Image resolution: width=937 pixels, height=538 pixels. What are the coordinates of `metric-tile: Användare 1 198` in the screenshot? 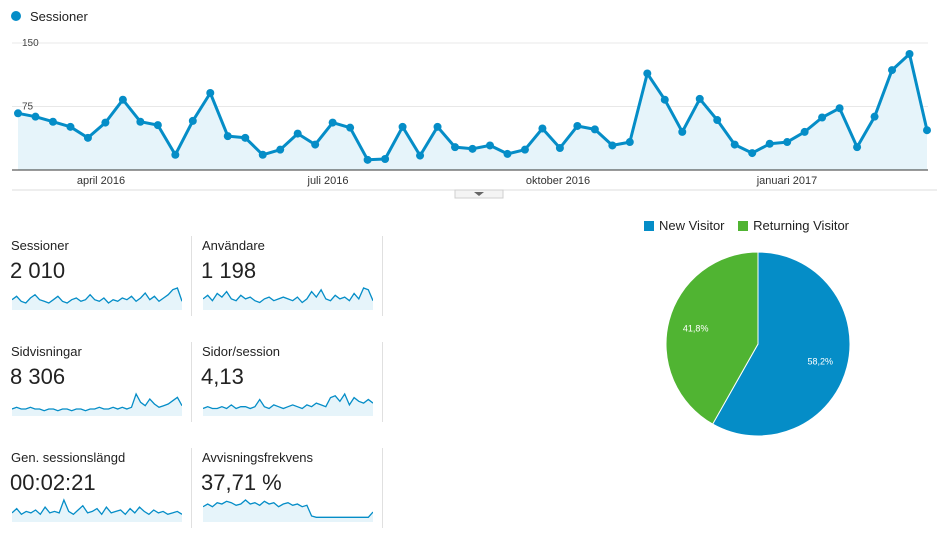 It's located at (286, 281).